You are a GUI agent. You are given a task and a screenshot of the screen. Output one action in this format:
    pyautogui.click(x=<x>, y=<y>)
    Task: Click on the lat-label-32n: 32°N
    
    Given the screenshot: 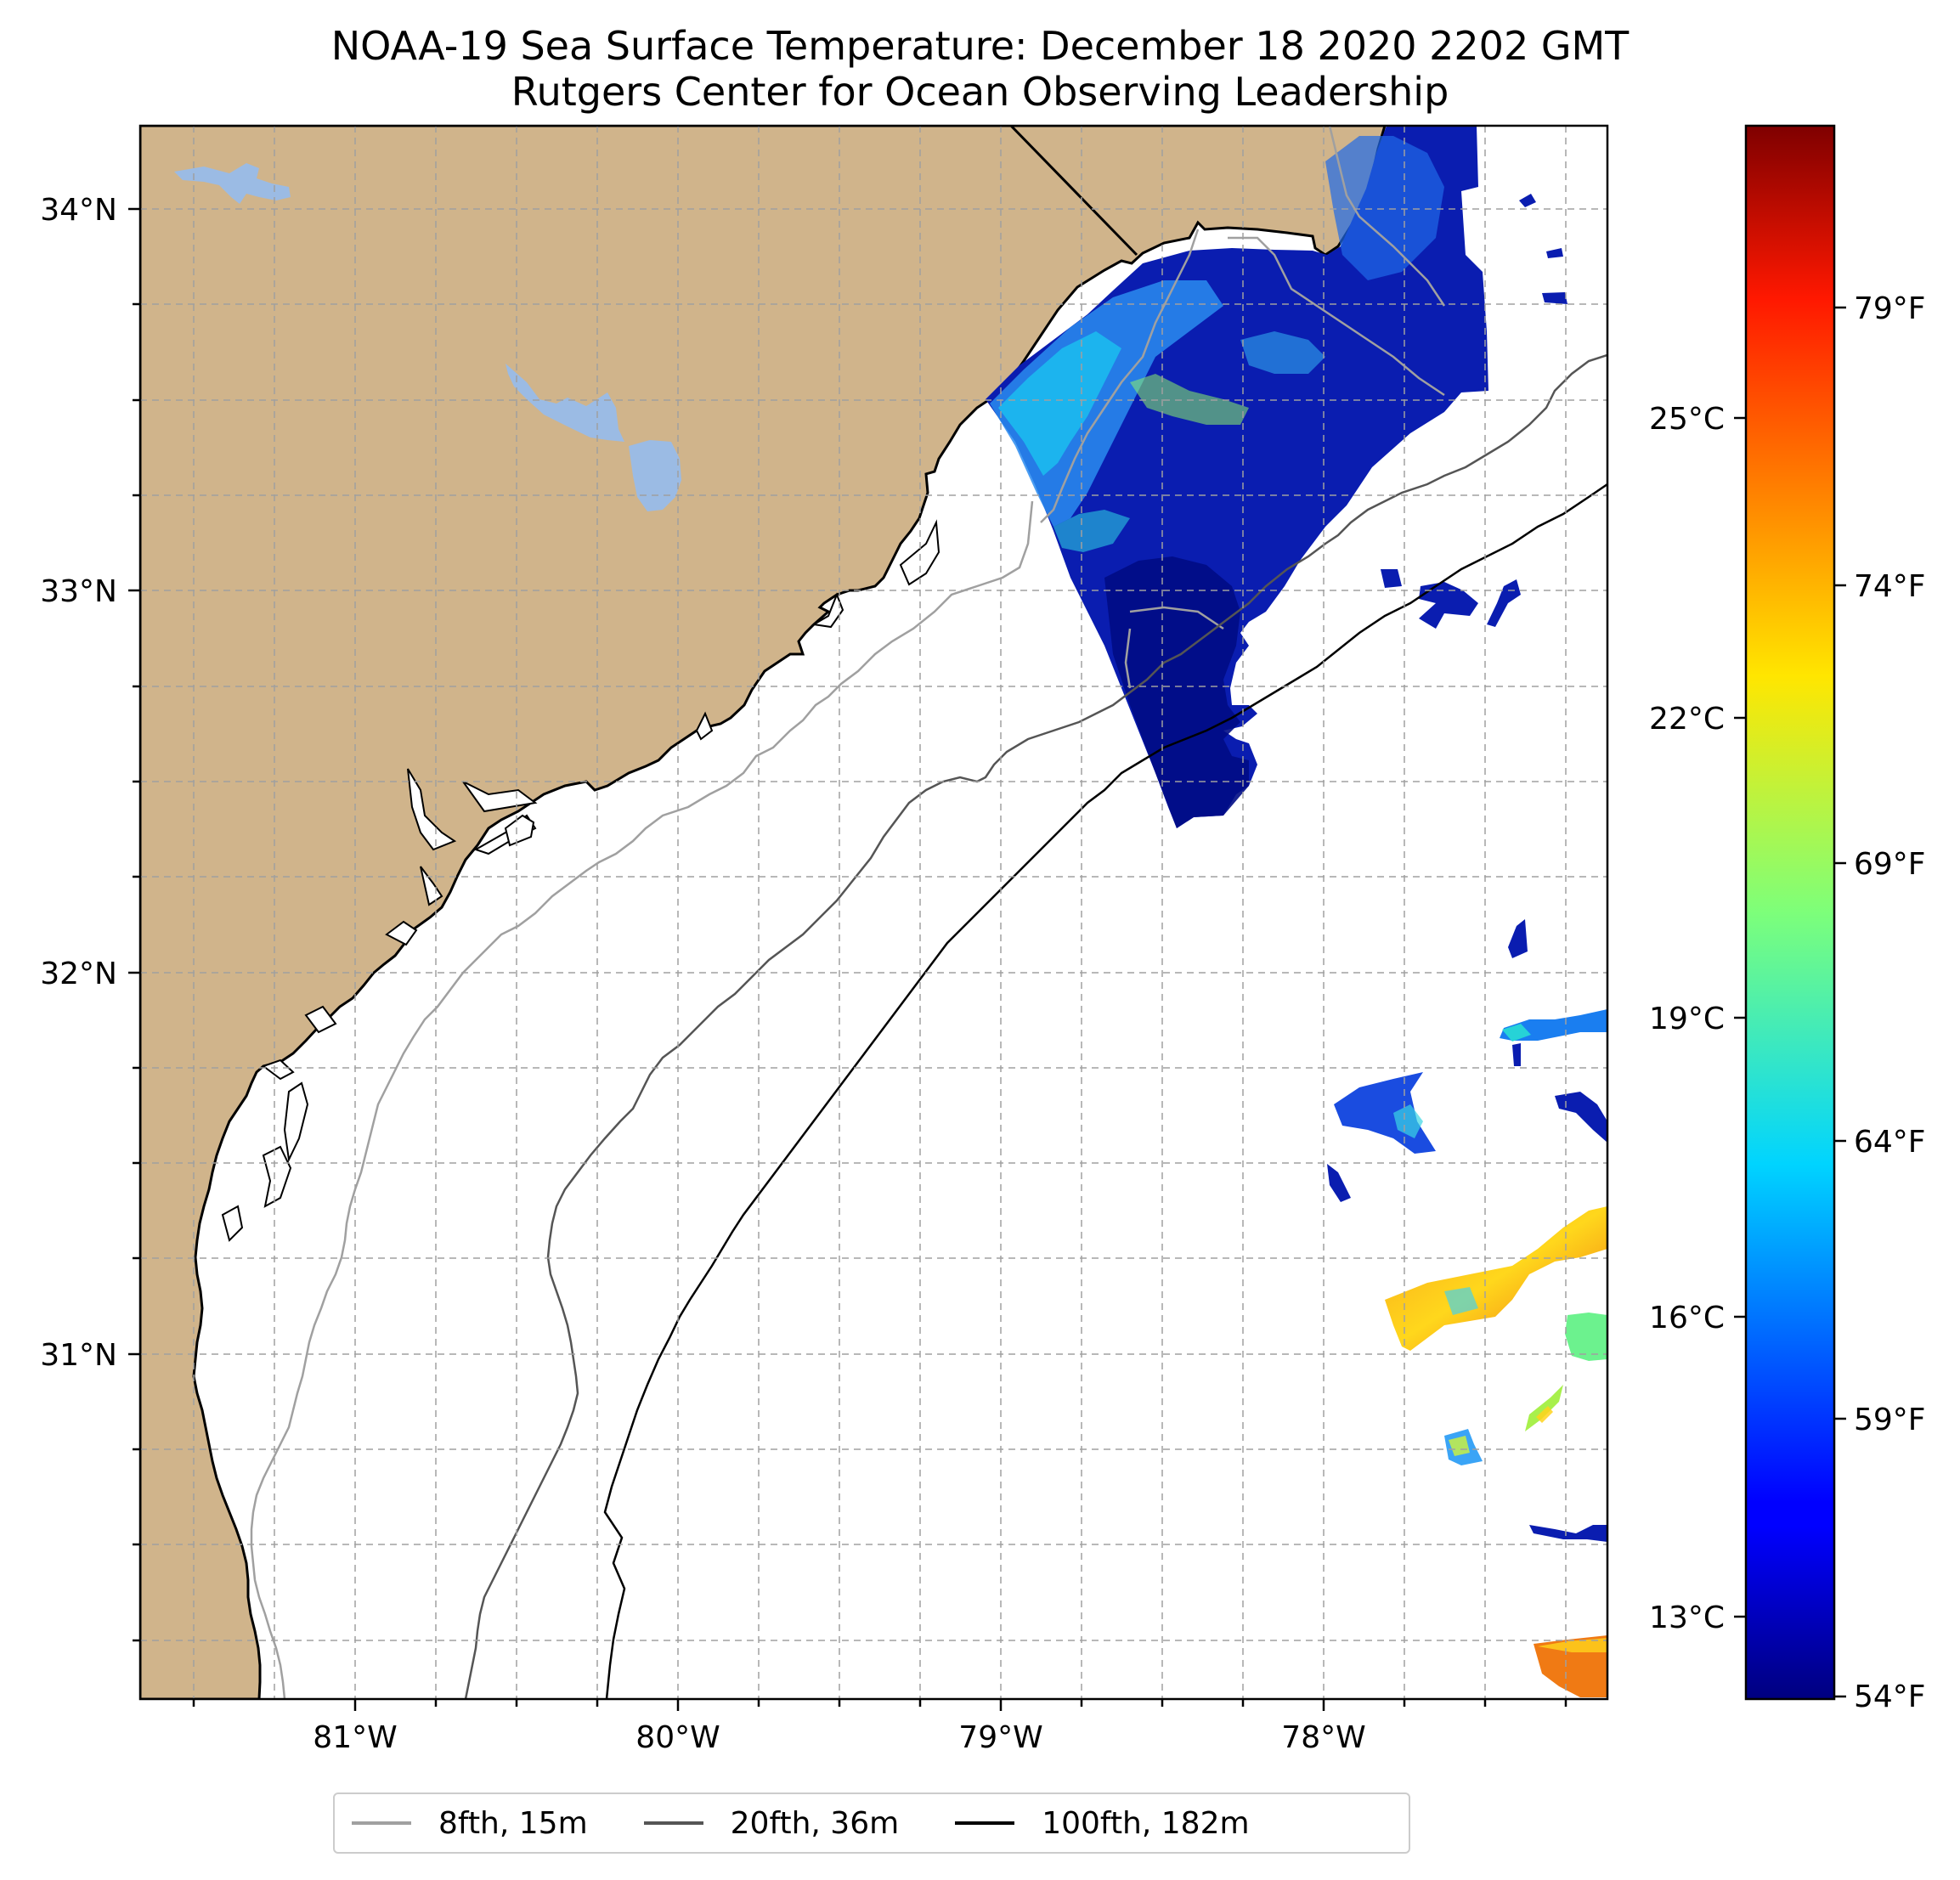 What is the action you would take?
    pyautogui.click(x=78, y=974)
    